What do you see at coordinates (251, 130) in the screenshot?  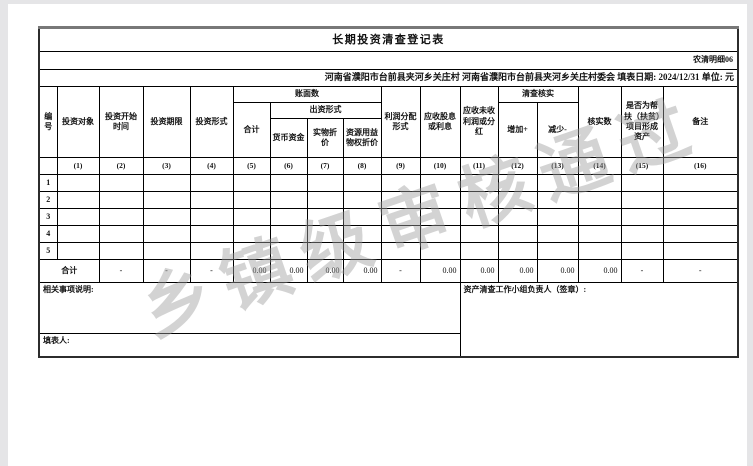 I see `col-header-book-total: 合计` at bounding box center [251, 130].